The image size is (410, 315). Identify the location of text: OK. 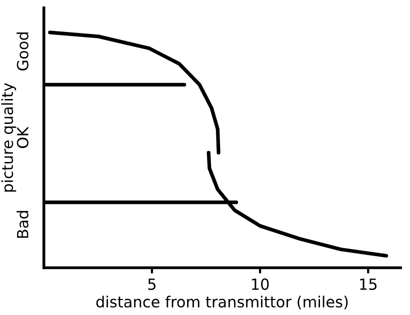
(22, 137).